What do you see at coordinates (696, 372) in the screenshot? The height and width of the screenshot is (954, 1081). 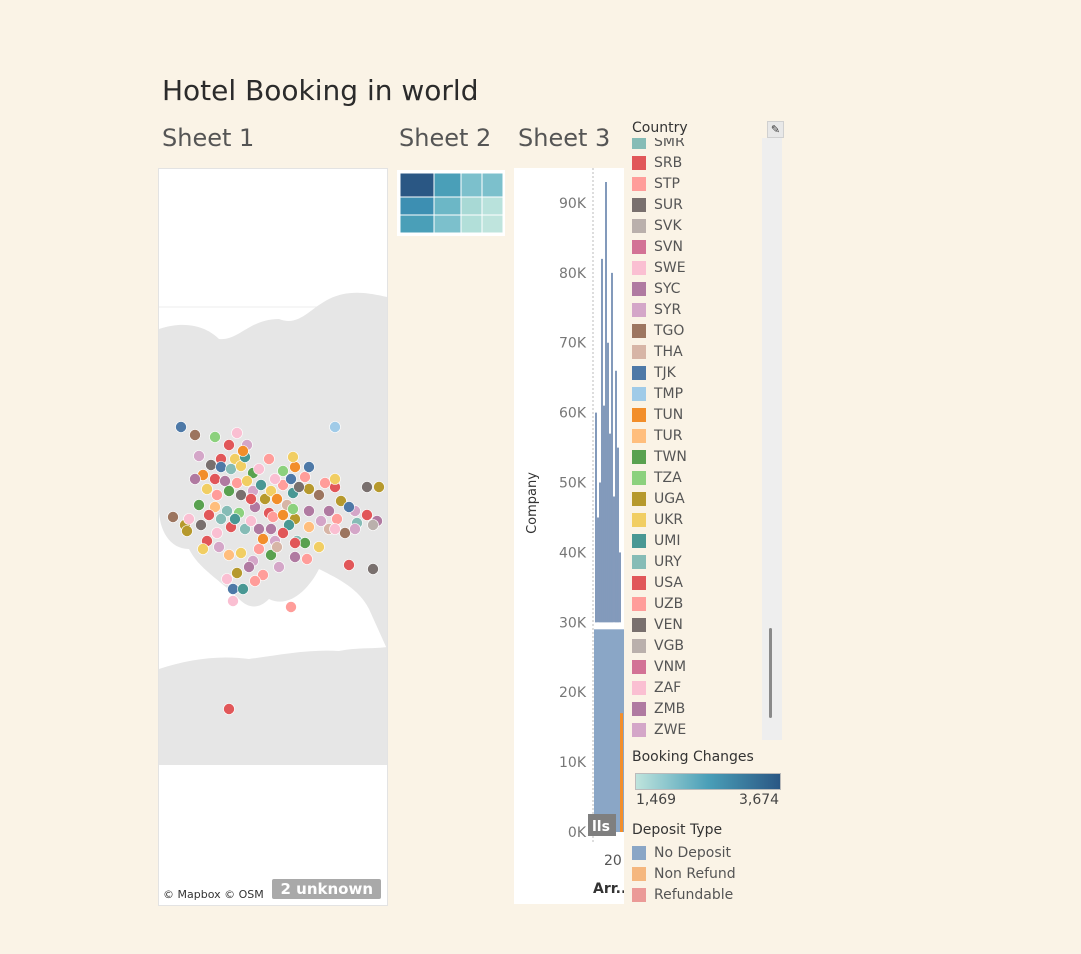 I see `legend-item-tjk: TJK` at bounding box center [696, 372].